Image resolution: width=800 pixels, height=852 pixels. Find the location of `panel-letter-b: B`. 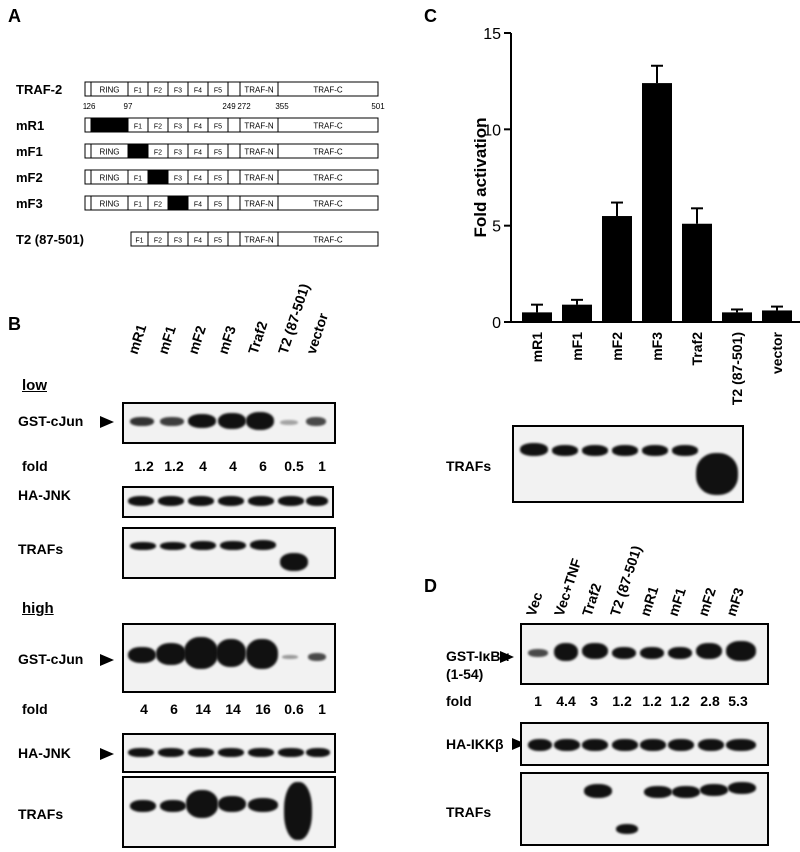

panel-letter-b: B is located at coordinates (14, 324).